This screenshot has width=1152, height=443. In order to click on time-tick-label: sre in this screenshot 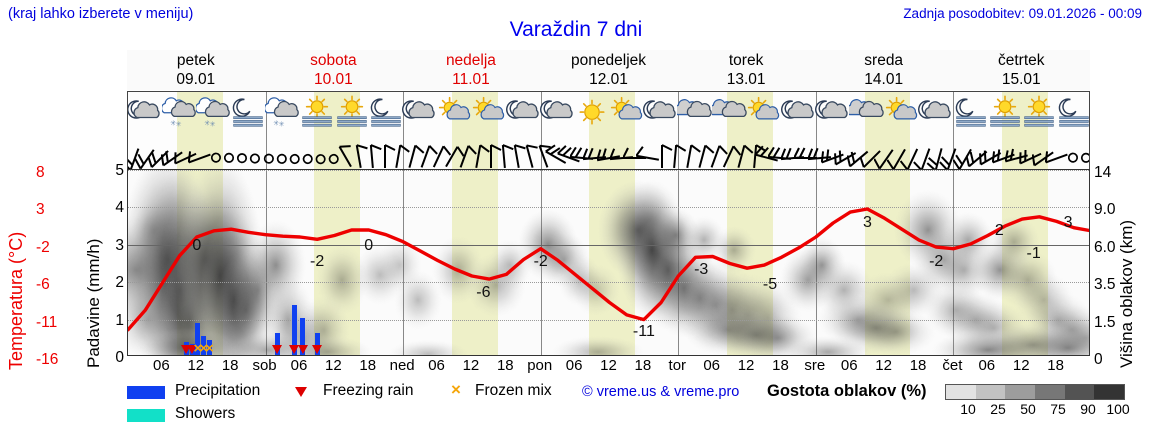, I will do `click(815, 365)`.